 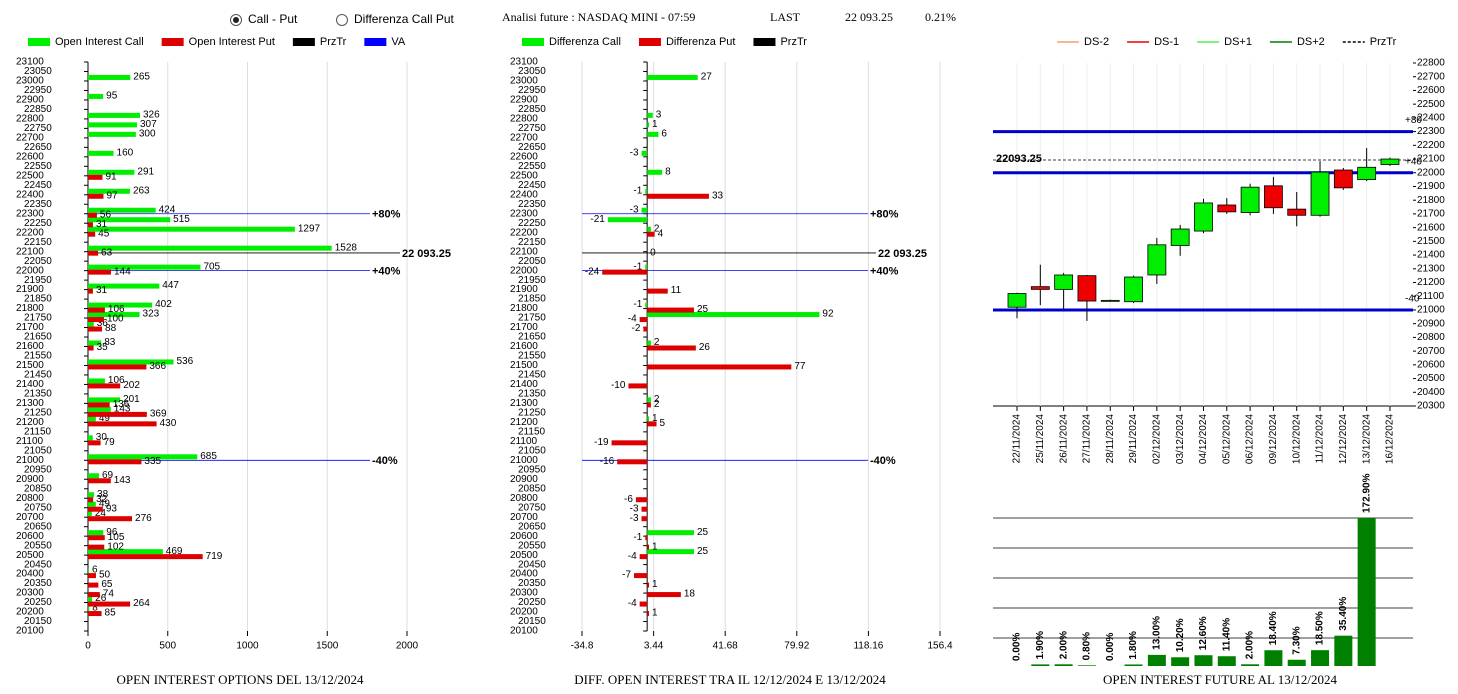 What do you see at coordinates (88, 646) in the screenshot?
I see `x-tick-label: 0` at bounding box center [88, 646].